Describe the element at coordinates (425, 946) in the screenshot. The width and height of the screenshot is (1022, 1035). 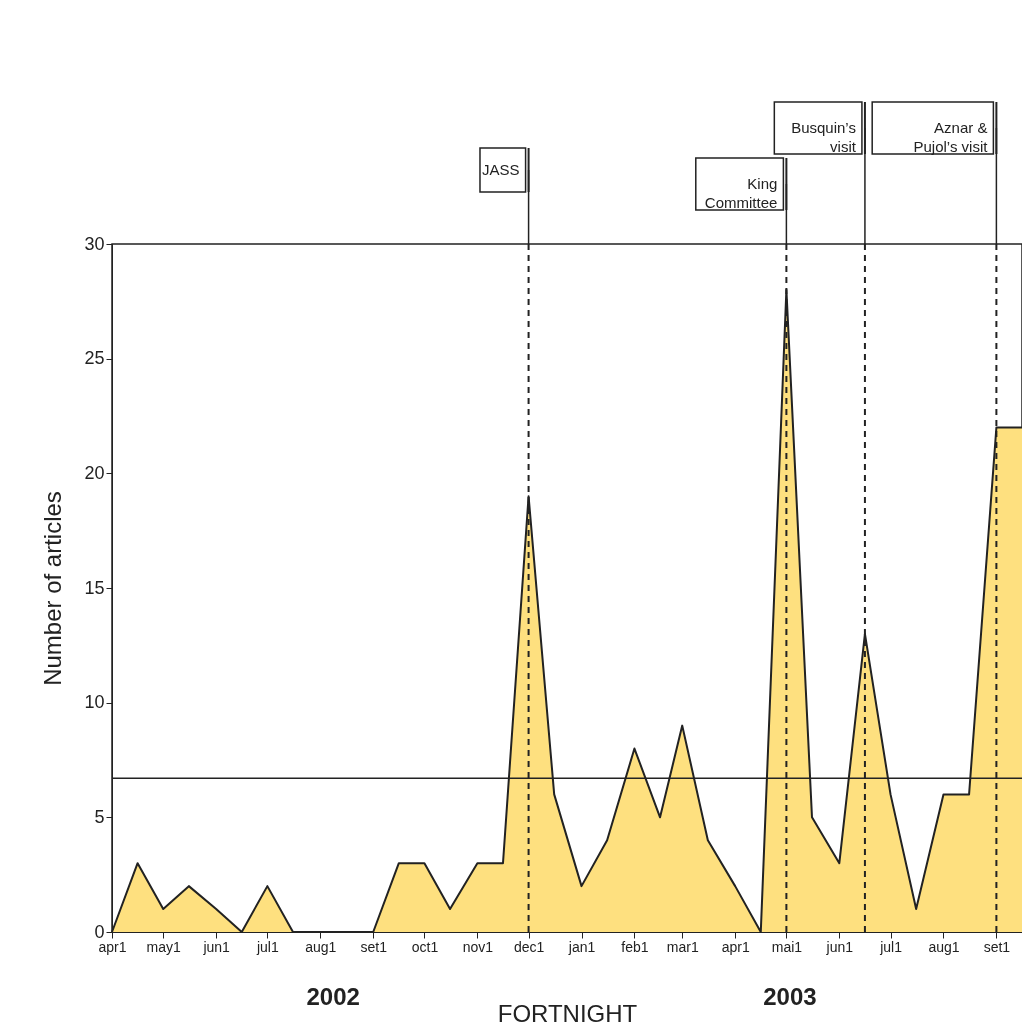
I see `x-tick-label: oct1` at that location.